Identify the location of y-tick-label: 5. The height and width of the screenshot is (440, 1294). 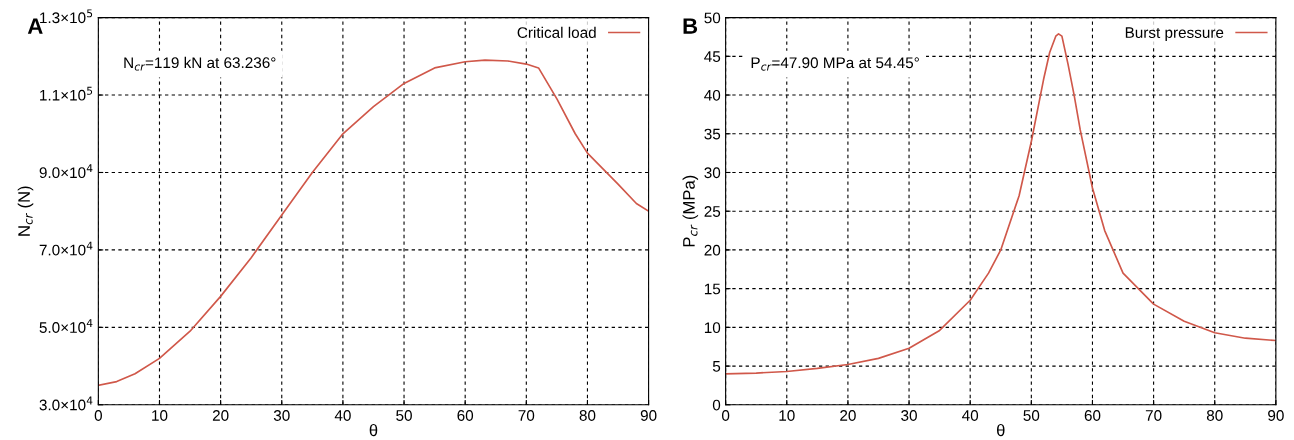
(716, 366).